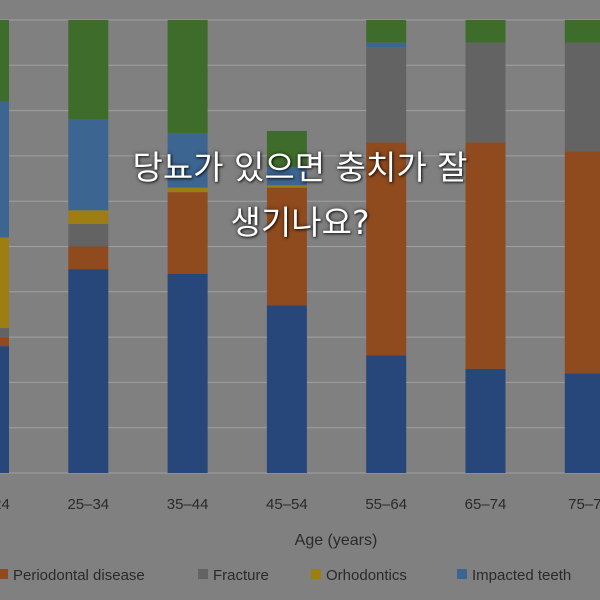 This screenshot has height=600, width=600. What do you see at coordinates (386, 504) in the screenshot?
I see `x-tick-label: 55–64` at bounding box center [386, 504].